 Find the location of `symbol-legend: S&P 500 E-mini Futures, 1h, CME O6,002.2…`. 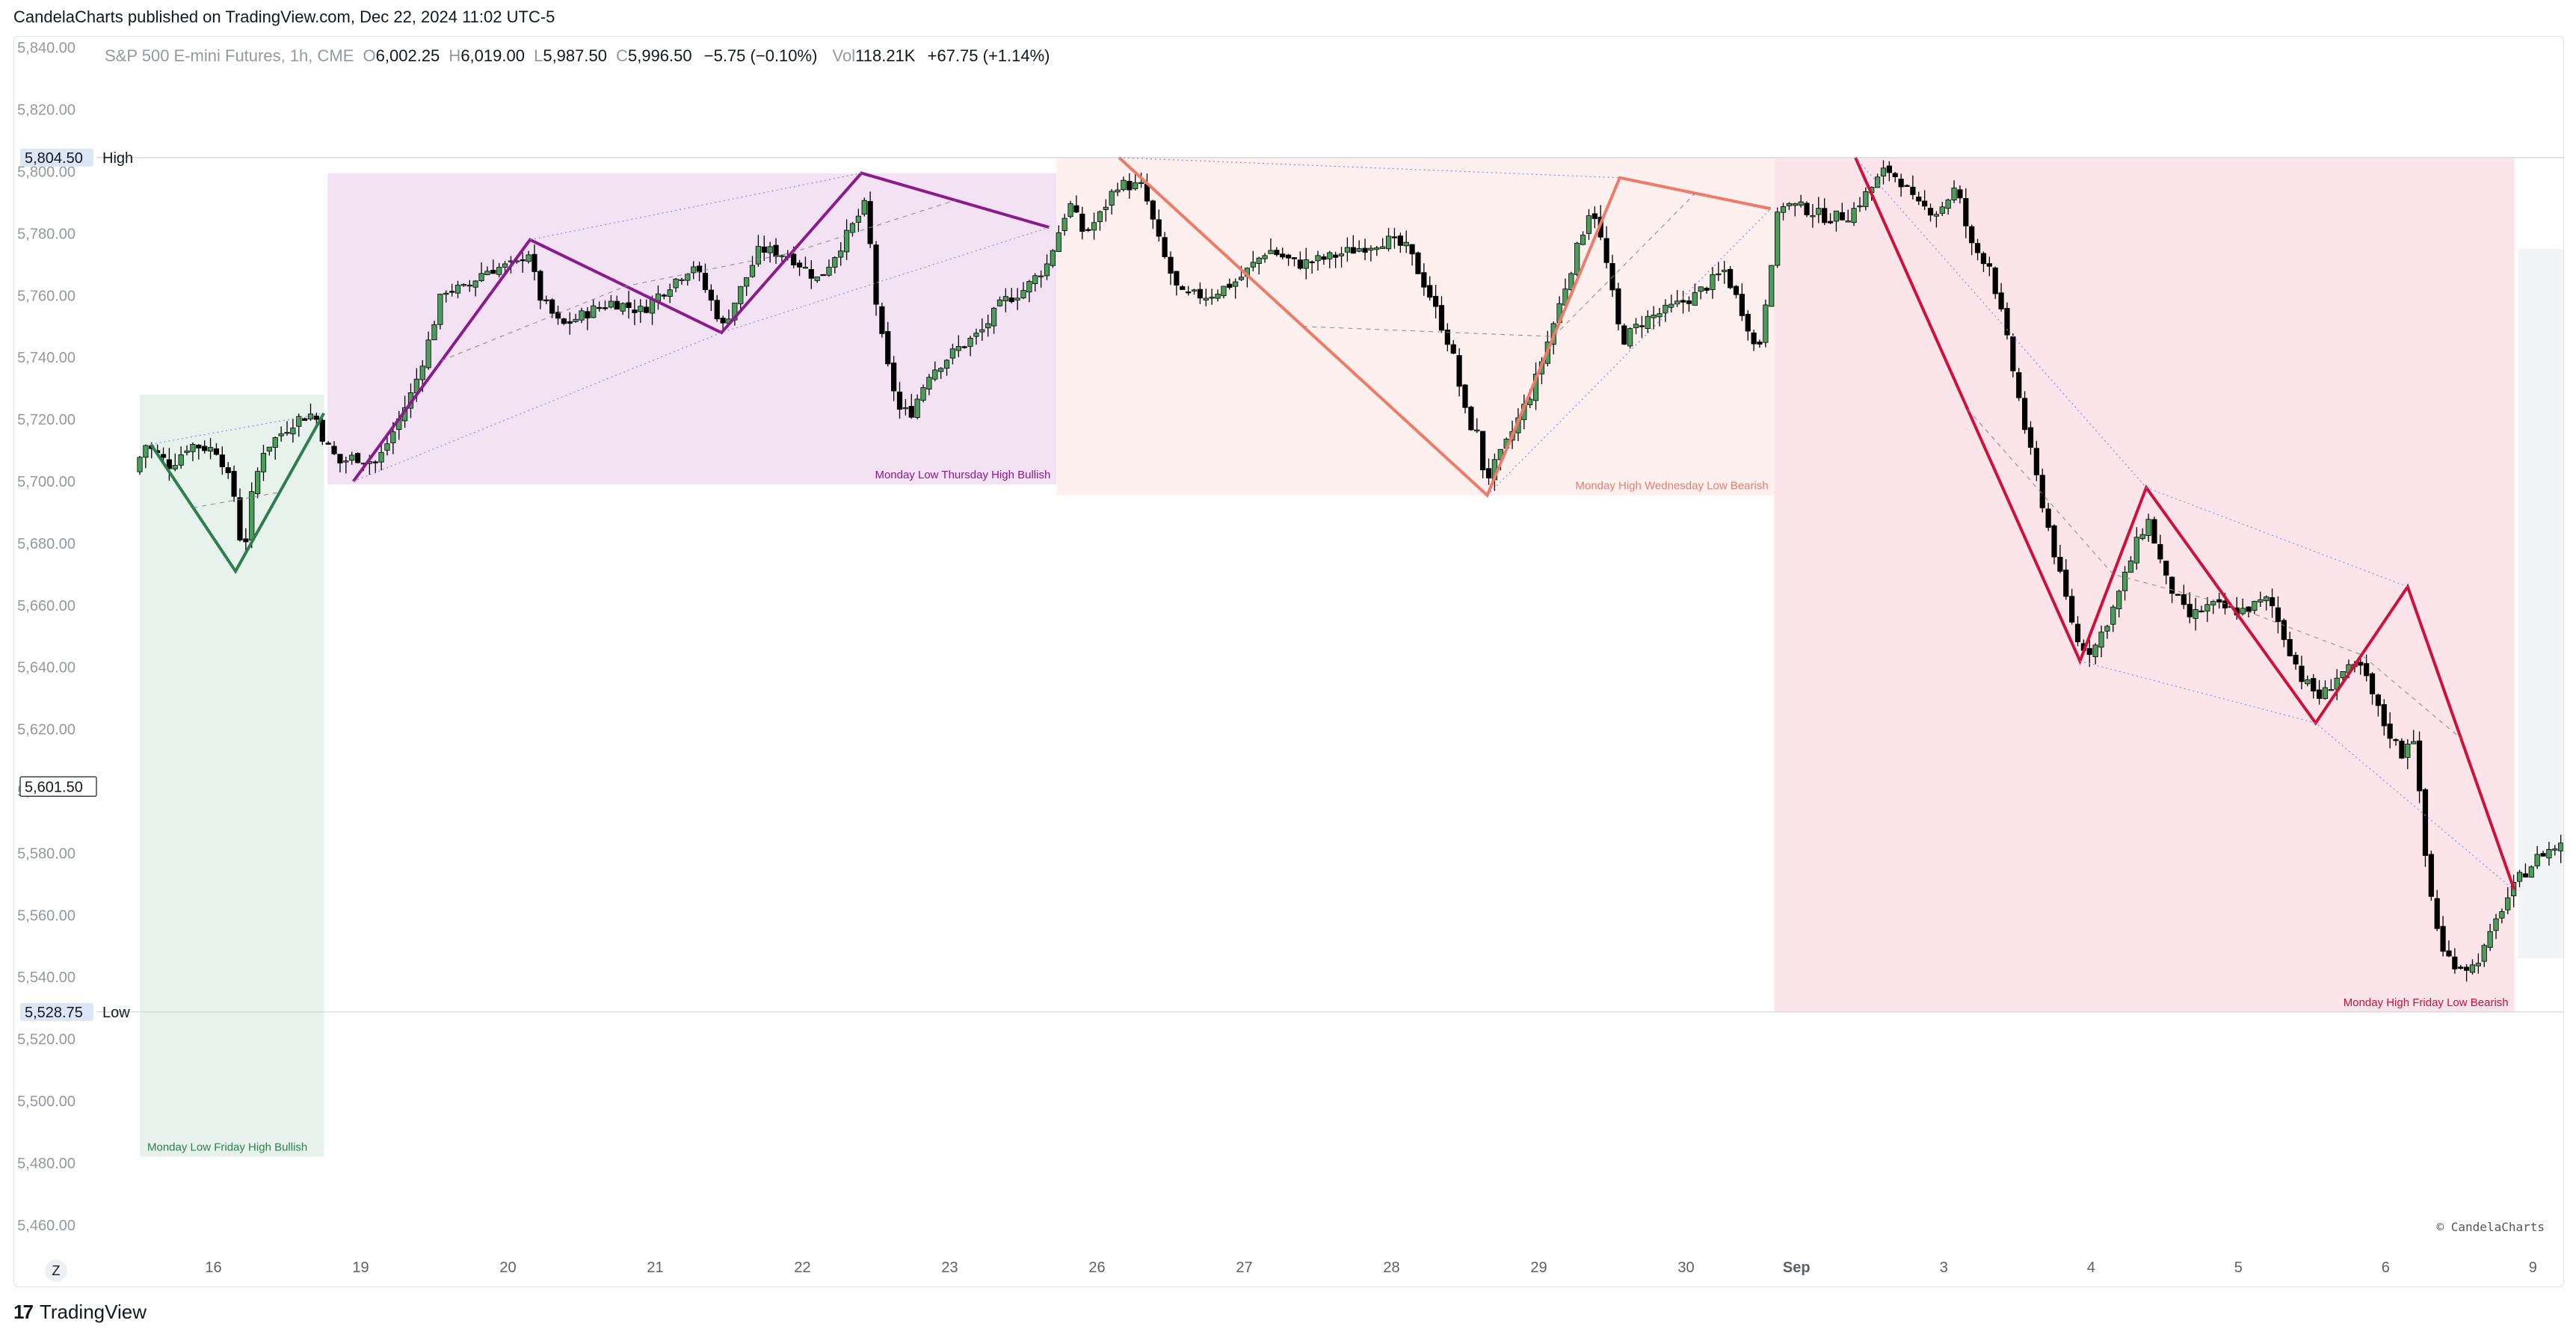

symbol-legend: S&P 500 E-mini Futures, 1h, CME O6,002.2… is located at coordinates (577, 56).